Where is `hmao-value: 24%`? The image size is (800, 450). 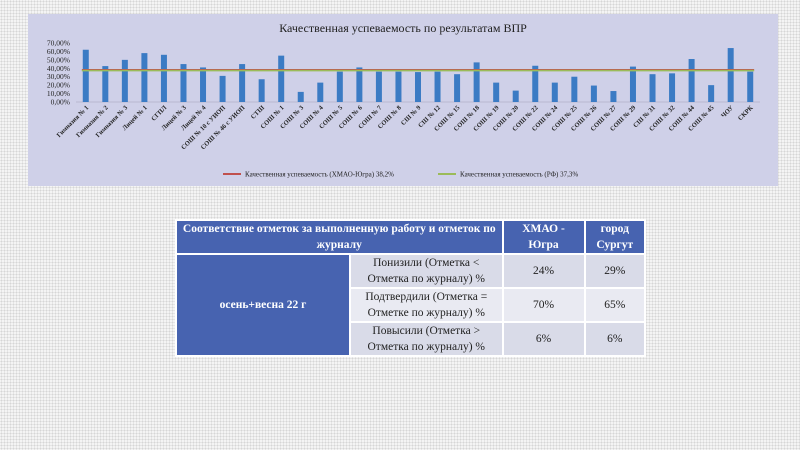
hmao-value: 24% is located at coordinates (543, 271).